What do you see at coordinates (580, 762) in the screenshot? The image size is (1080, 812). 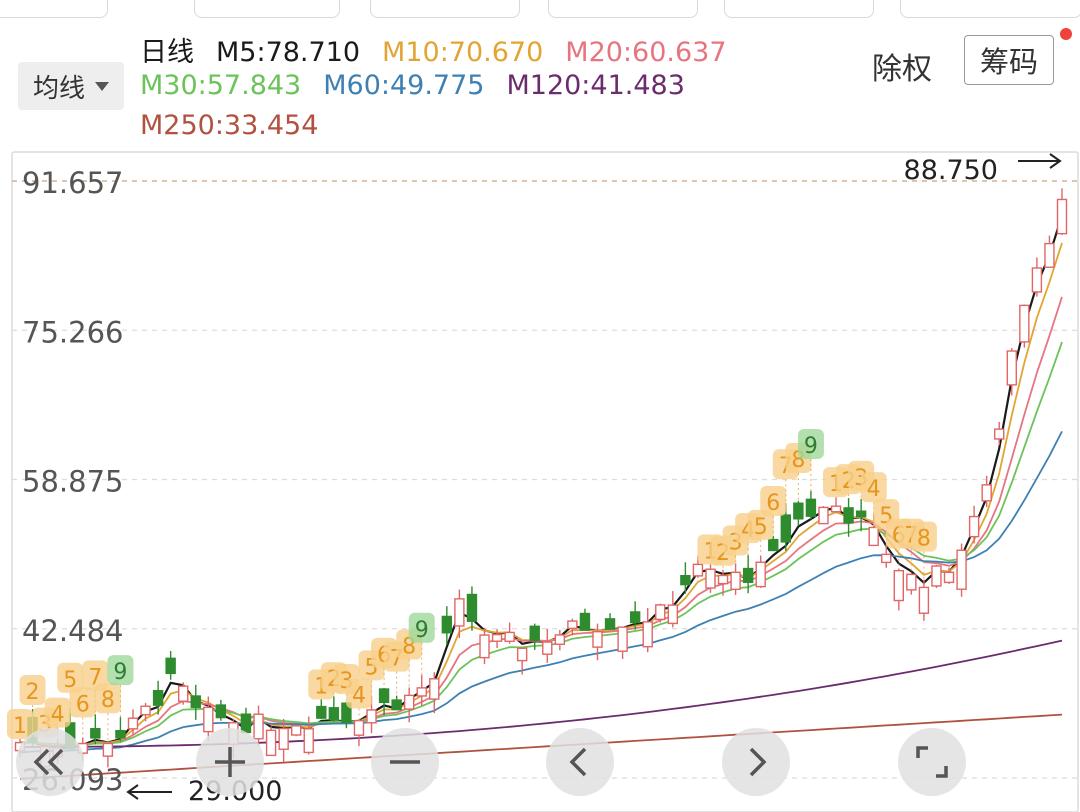 I see `prev-button` at bounding box center [580, 762].